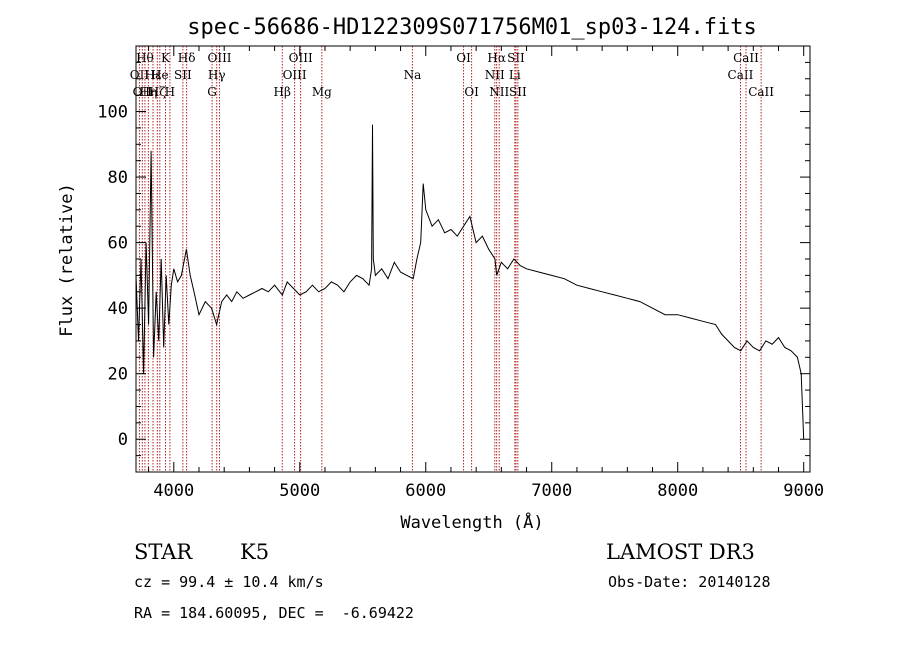 Image resolution: width=900 pixels, height=649 pixels. Describe the element at coordinates (163, 552) in the screenshot. I see `object-class: STAR` at that location.